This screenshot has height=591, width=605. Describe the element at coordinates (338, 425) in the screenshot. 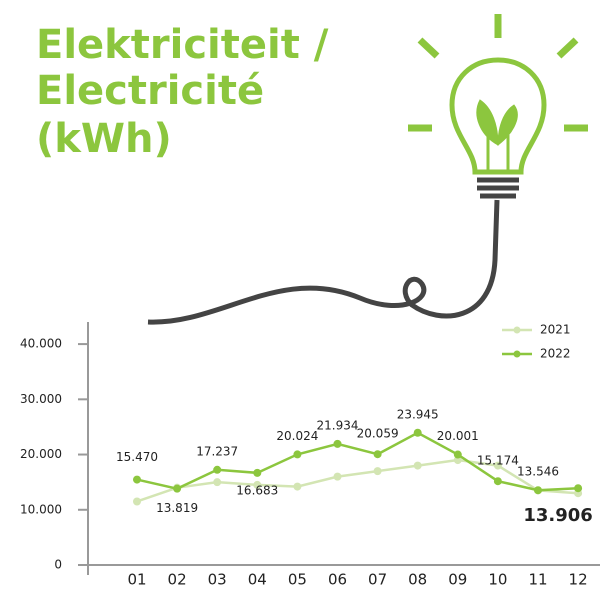

I see `data-label: 21.934` at that location.